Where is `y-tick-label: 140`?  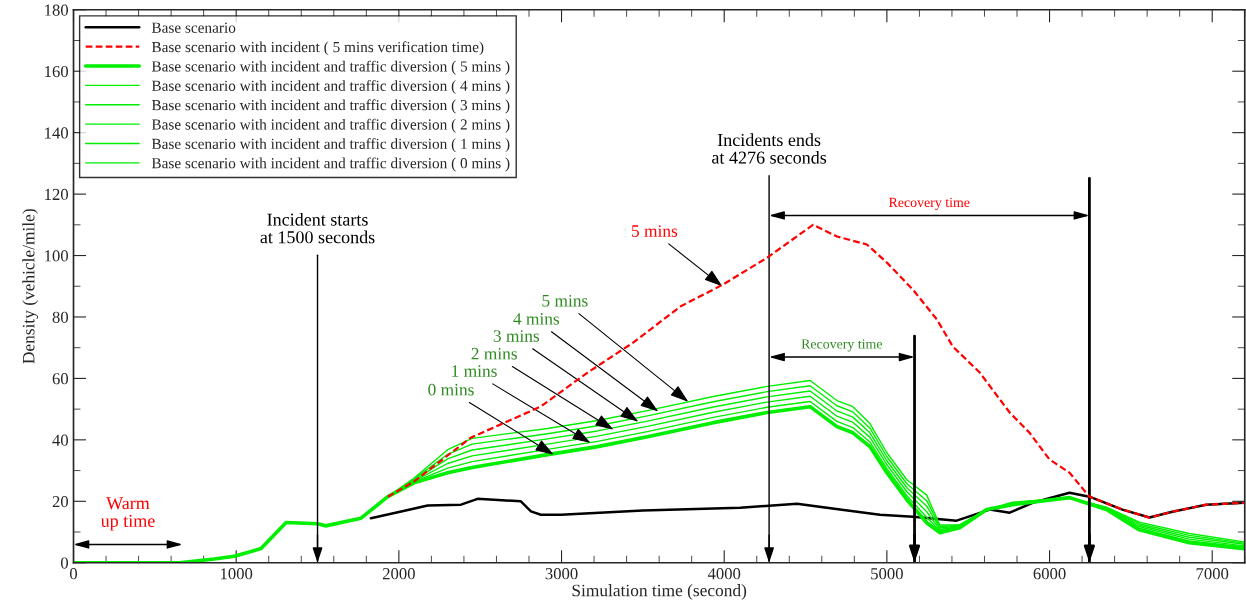 y-tick-label: 140 is located at coordinates (57, 133).